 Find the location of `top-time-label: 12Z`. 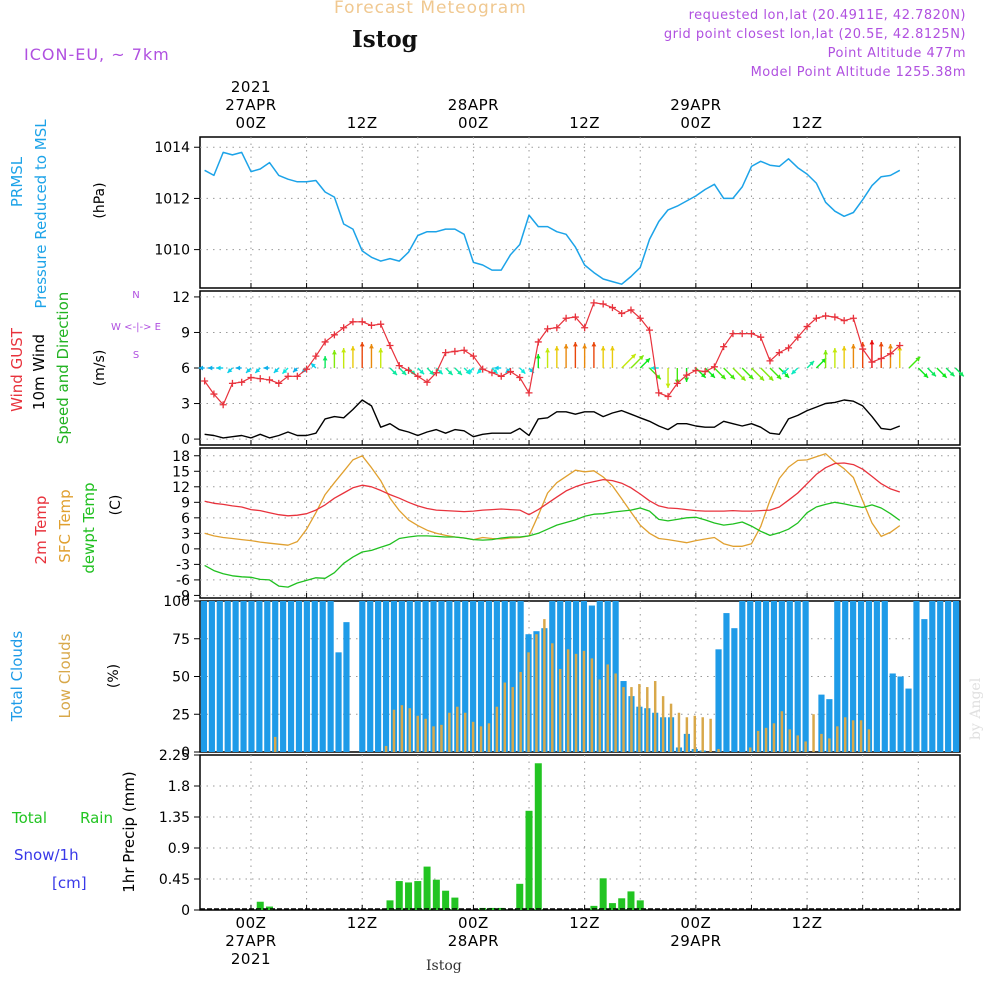

top-time-label: 12Z is located at coordinates (584, 123).